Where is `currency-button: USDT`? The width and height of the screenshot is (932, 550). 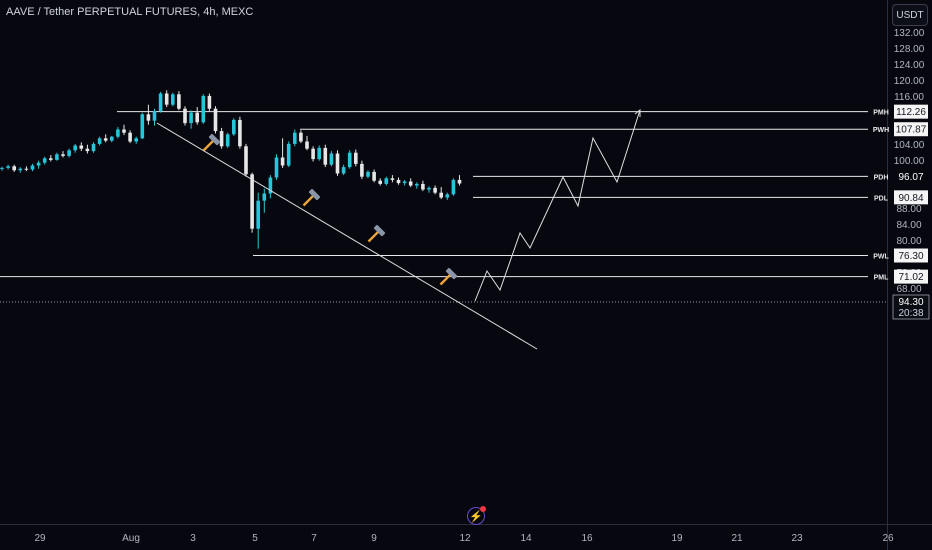 currency-button: USDT is located at coordinates (910, 15).